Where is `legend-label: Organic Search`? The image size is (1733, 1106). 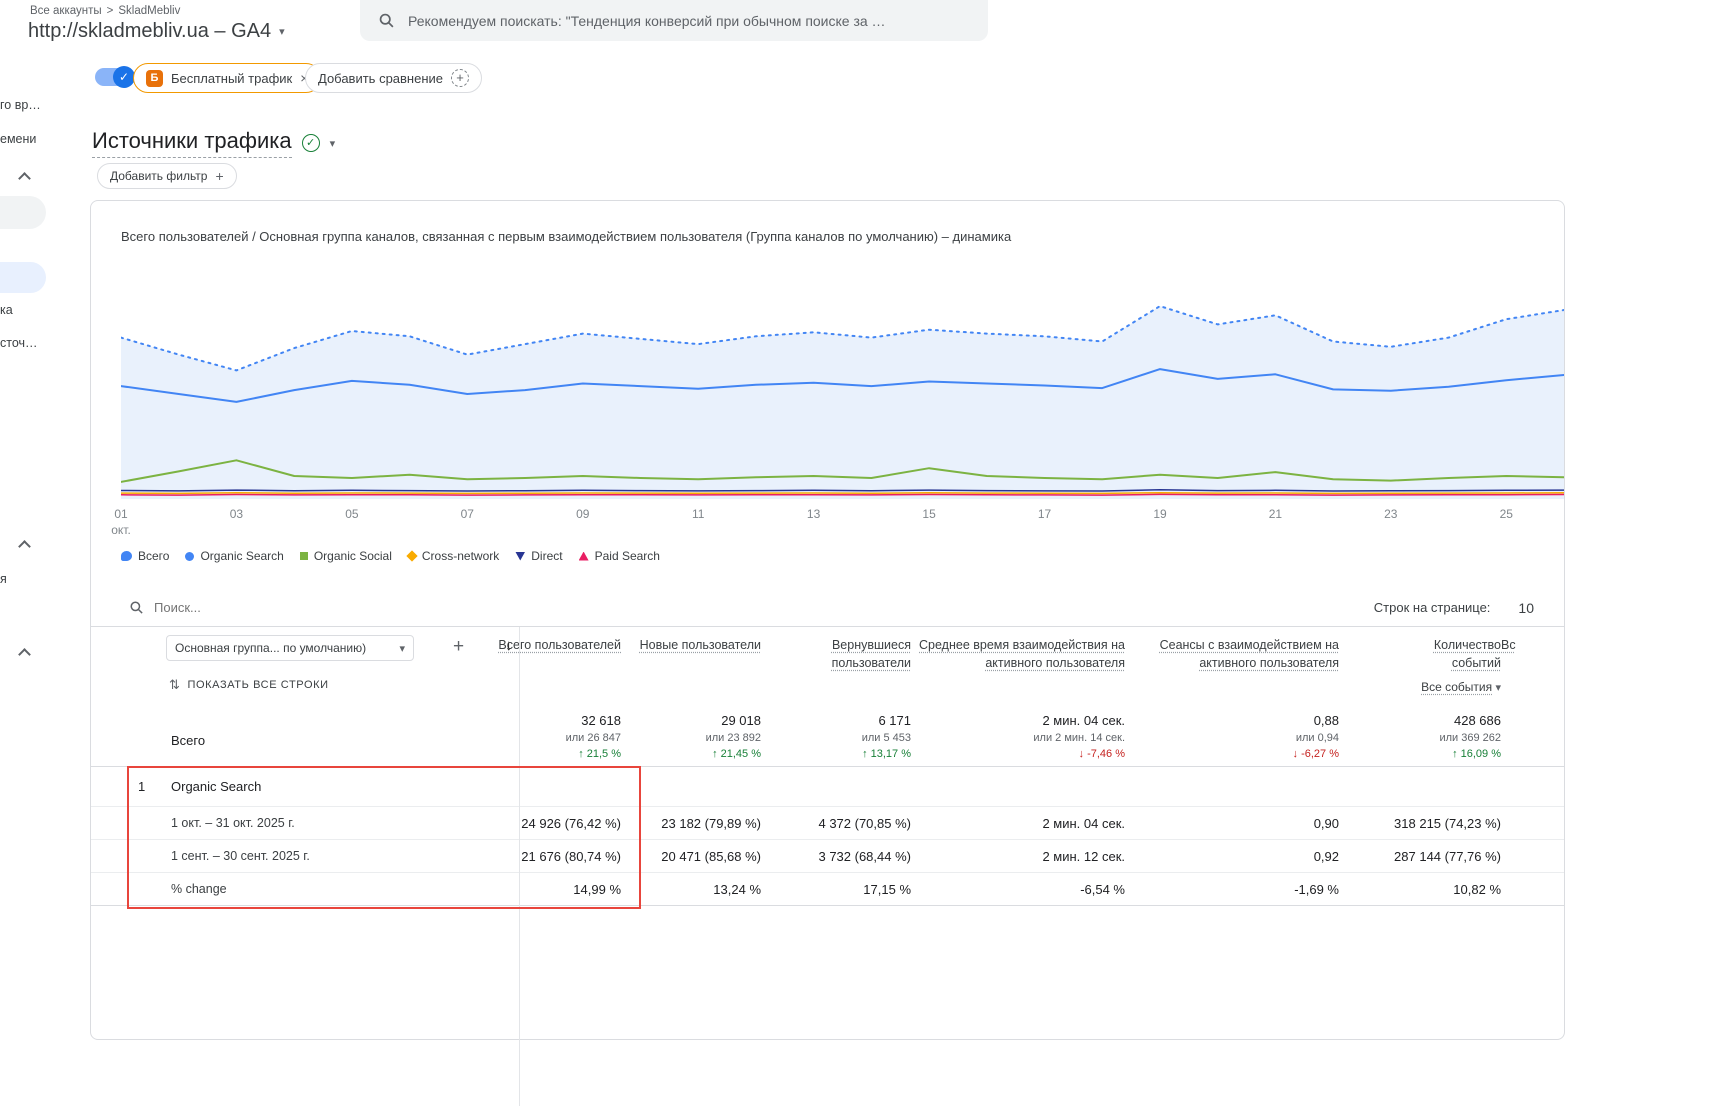
legend-label: Organic Search is located at coordinates (242, 556).